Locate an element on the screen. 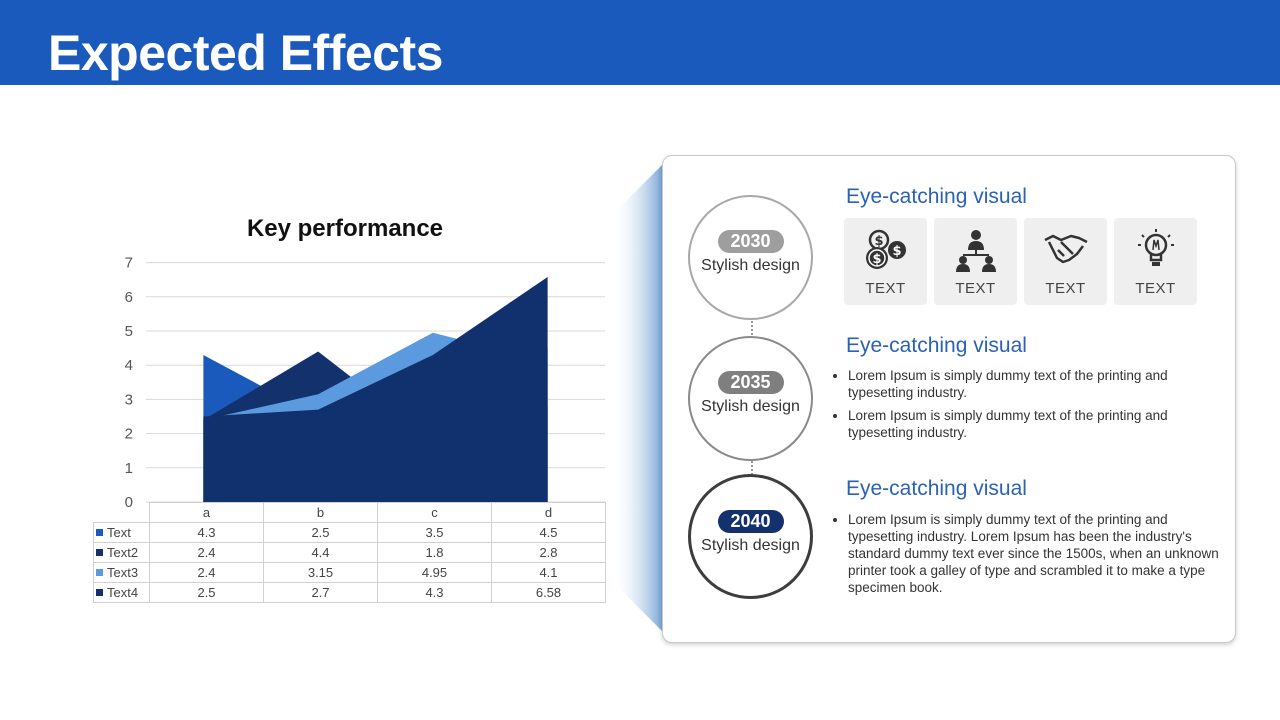 The image size is (1280, 720). data-label: 3.5 is located at coordinates (434, 532).